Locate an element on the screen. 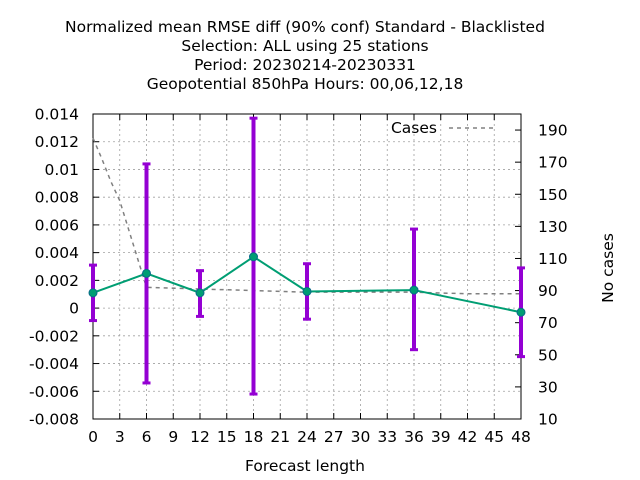 The width and height of the screenshot is (640, 480). title-line: Geopotential 850hPa Hours: 00,06,12,18 is located at coordinates (305, 84).